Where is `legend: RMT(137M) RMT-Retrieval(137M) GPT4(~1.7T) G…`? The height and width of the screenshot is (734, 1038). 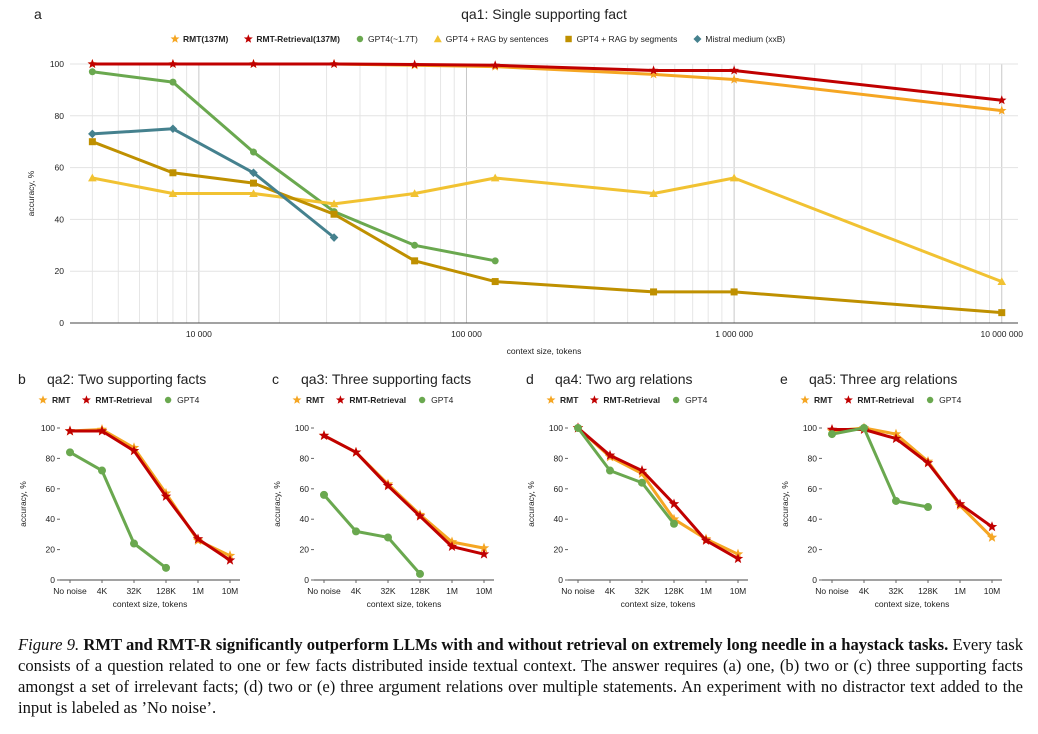 legend: RMT(137M) RMT-Retrieval(137M) GPT4(~1.7T) G… is located at coordinates (477, 39).